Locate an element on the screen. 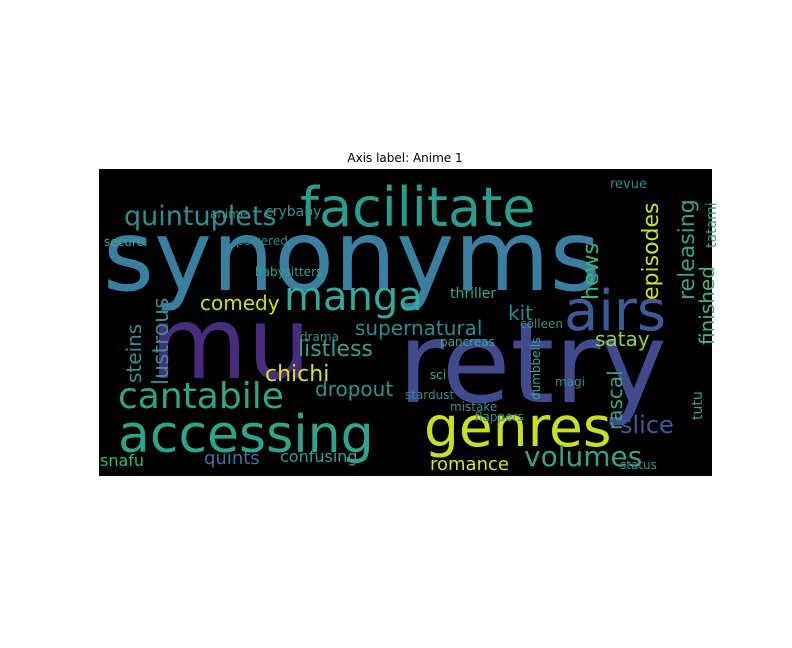 This screenshot has height=648, width=792. word: hews is located at coordinates (591, 271).